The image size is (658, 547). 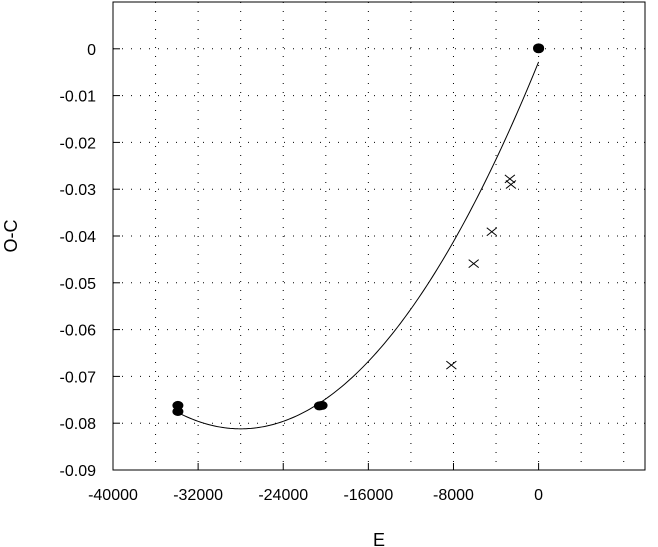 I want to click on y-tick-label: -0.07, so click(x=78, y=377).